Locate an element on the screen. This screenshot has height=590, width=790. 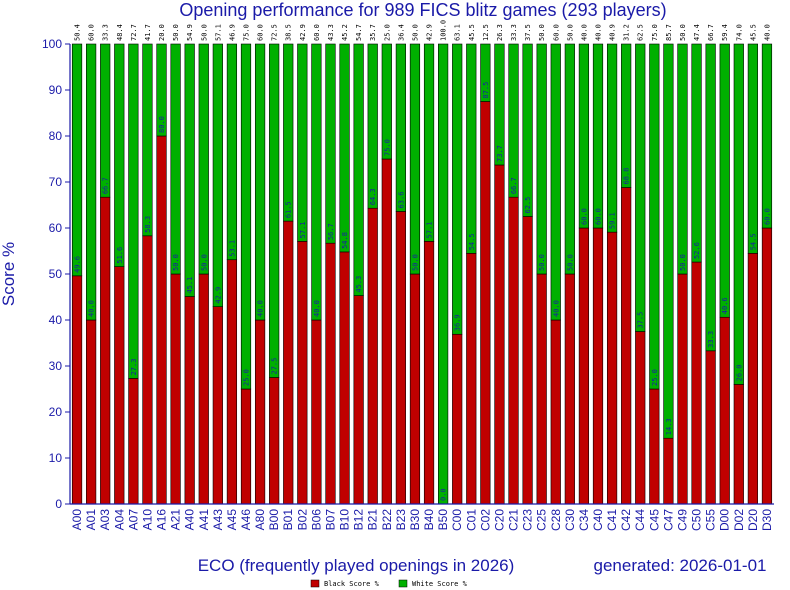
bar-label-white: 66.7 is located at coordinates (711, 32).